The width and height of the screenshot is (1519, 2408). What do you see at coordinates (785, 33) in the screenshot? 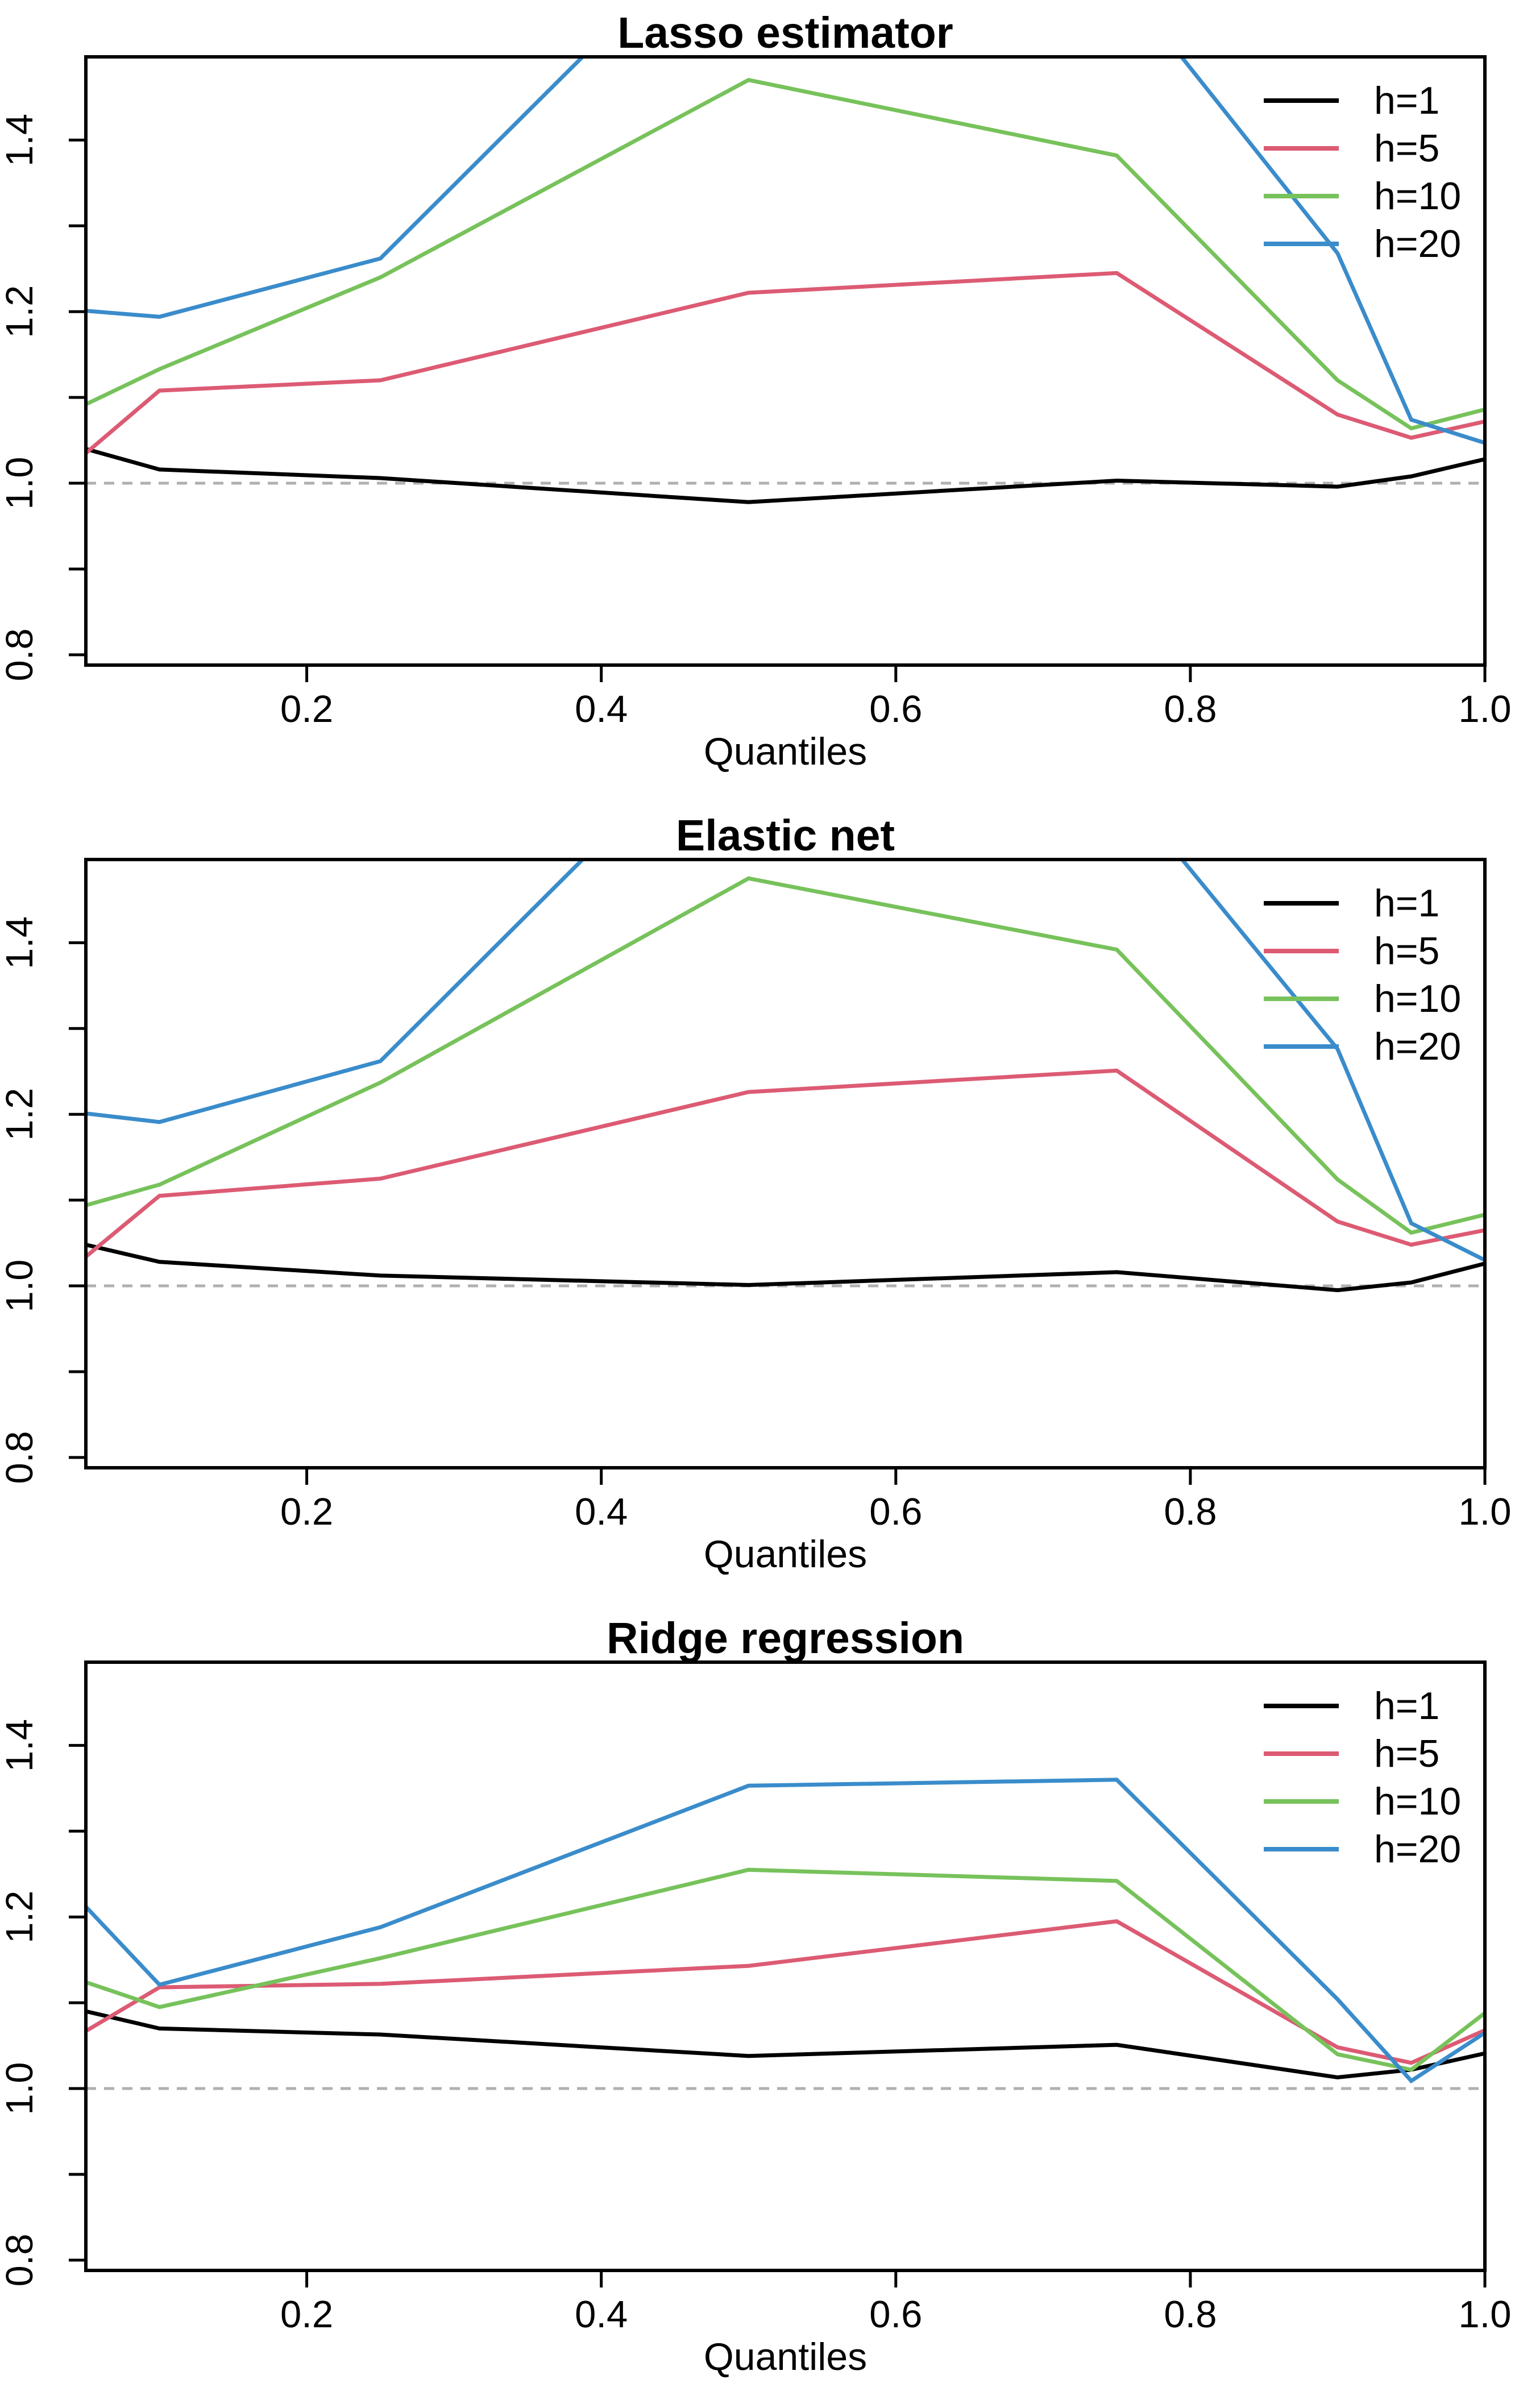
I see `chart-title-lasso: Lasso estimator` at bounding box center [785, 33].